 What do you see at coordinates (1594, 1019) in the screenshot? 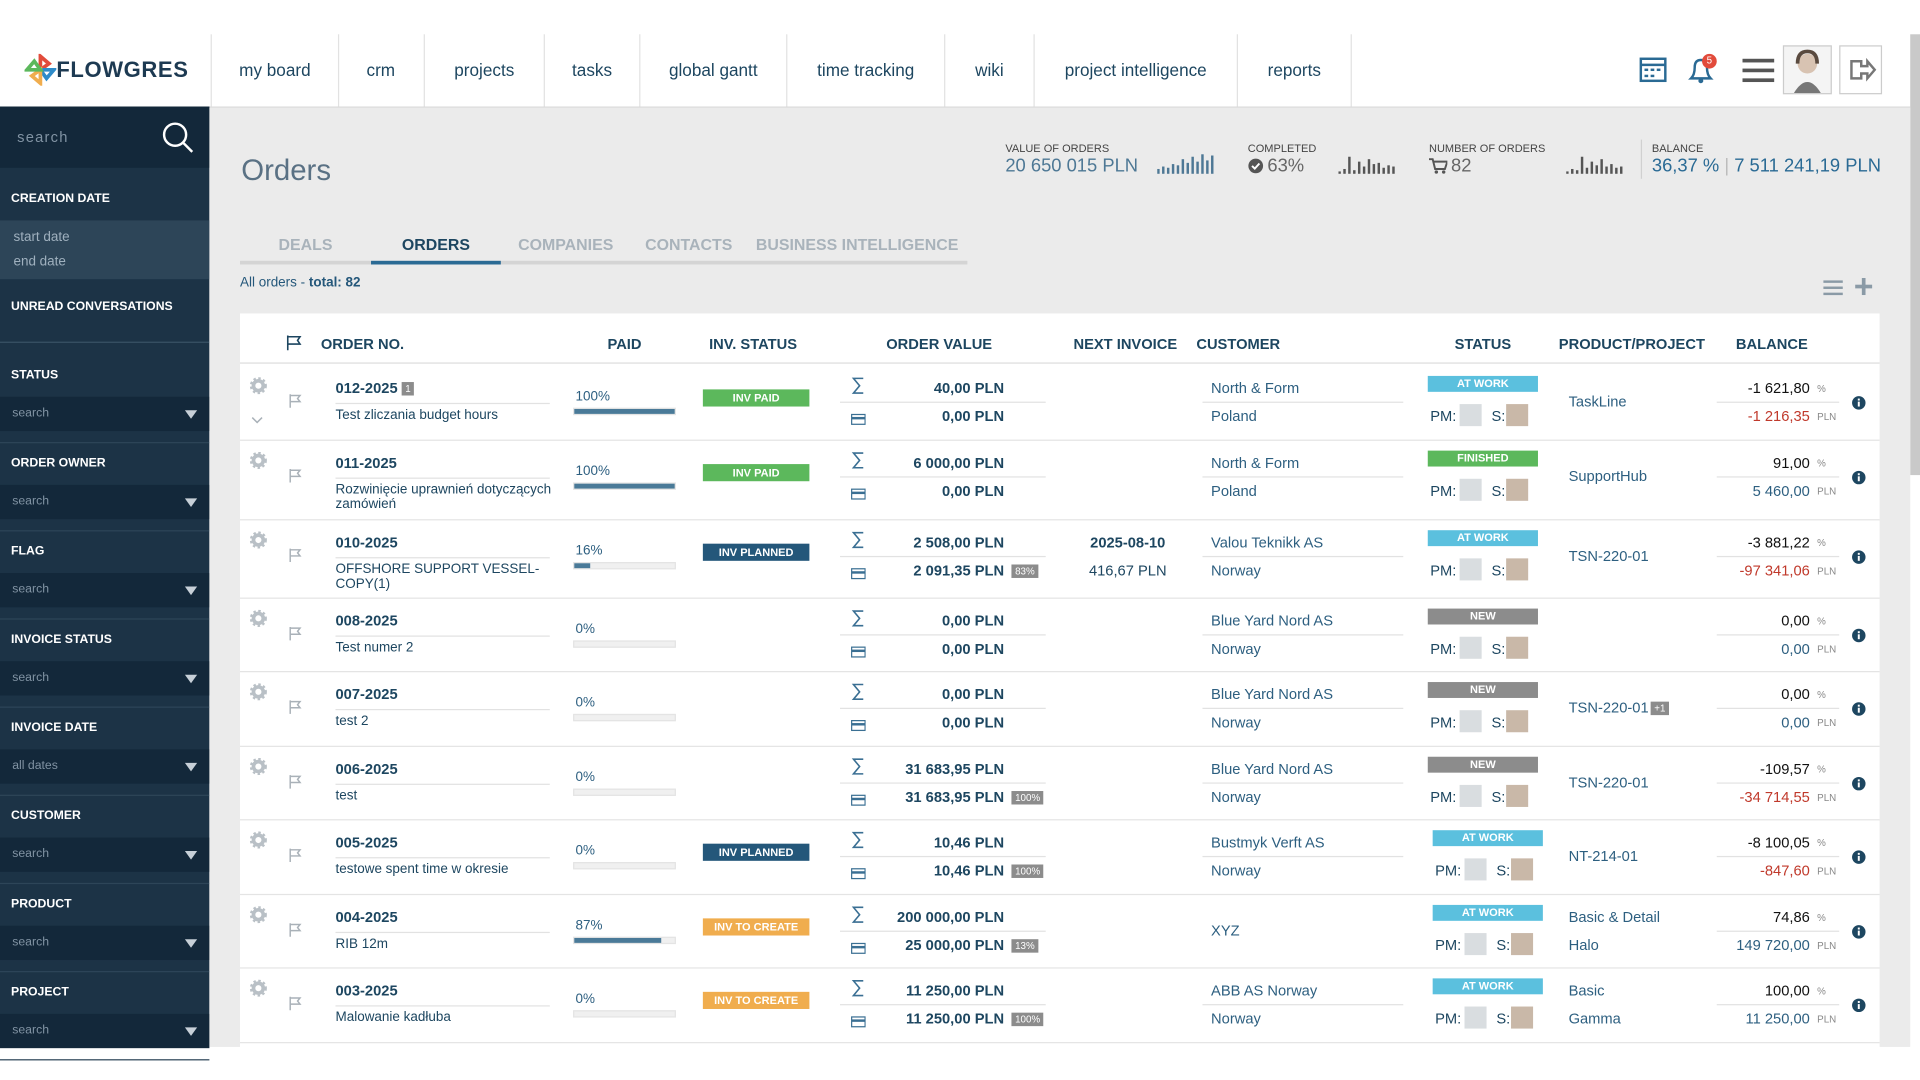
I see `product-secondary: Gamma` at bounding box center [1594, 1019].